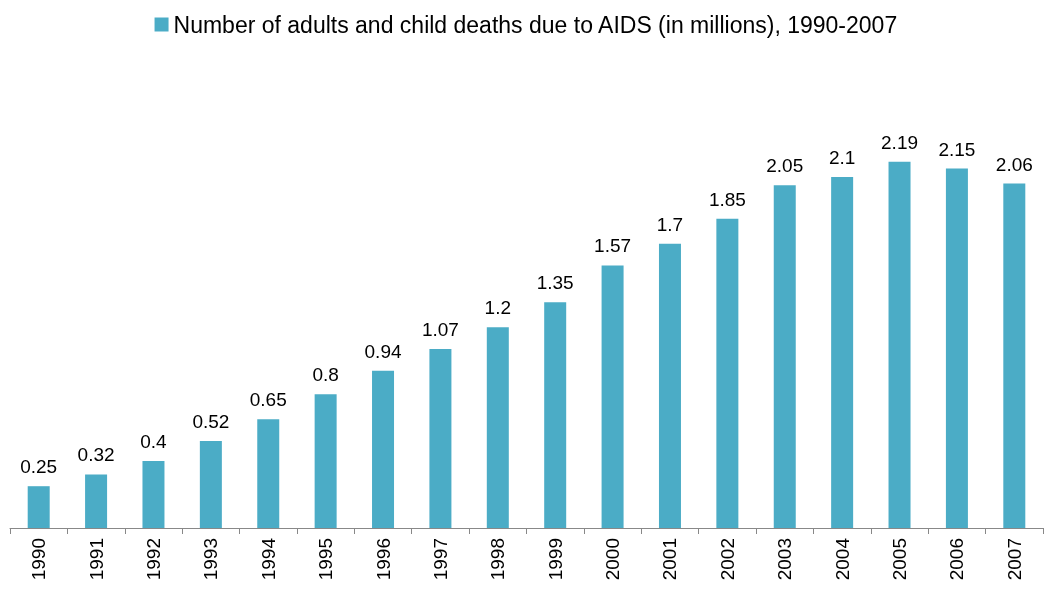 This screenshot has height=610, width=1053. I want to click on data-label: 1.2, so click(498, 308).